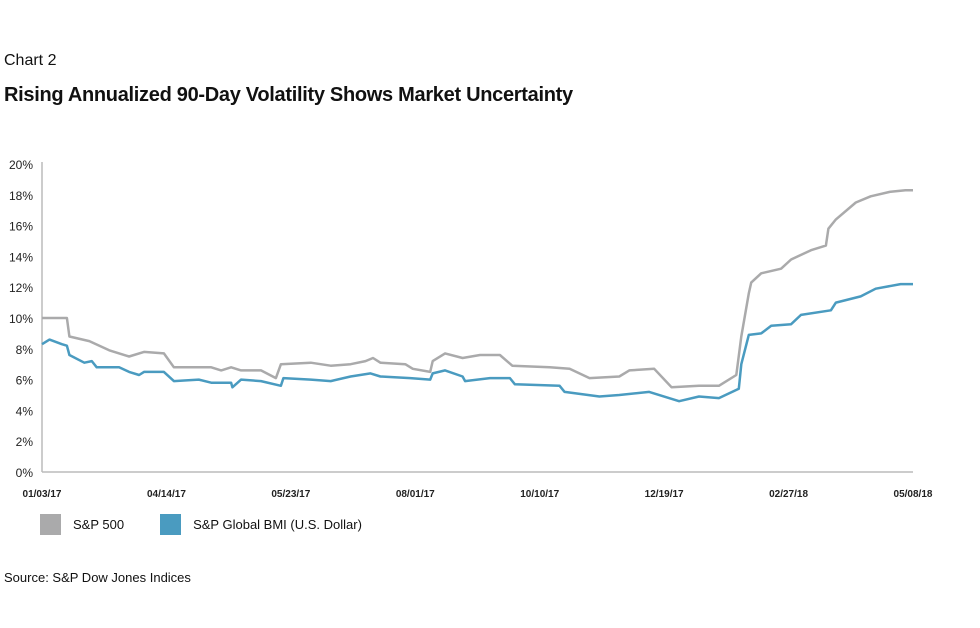 The image size is (980, 628). Describe the element at coordinates (277, 524) in the screenshot. I see `legend-label: S&P Global BMI (U.S. Dollar)` at that location.